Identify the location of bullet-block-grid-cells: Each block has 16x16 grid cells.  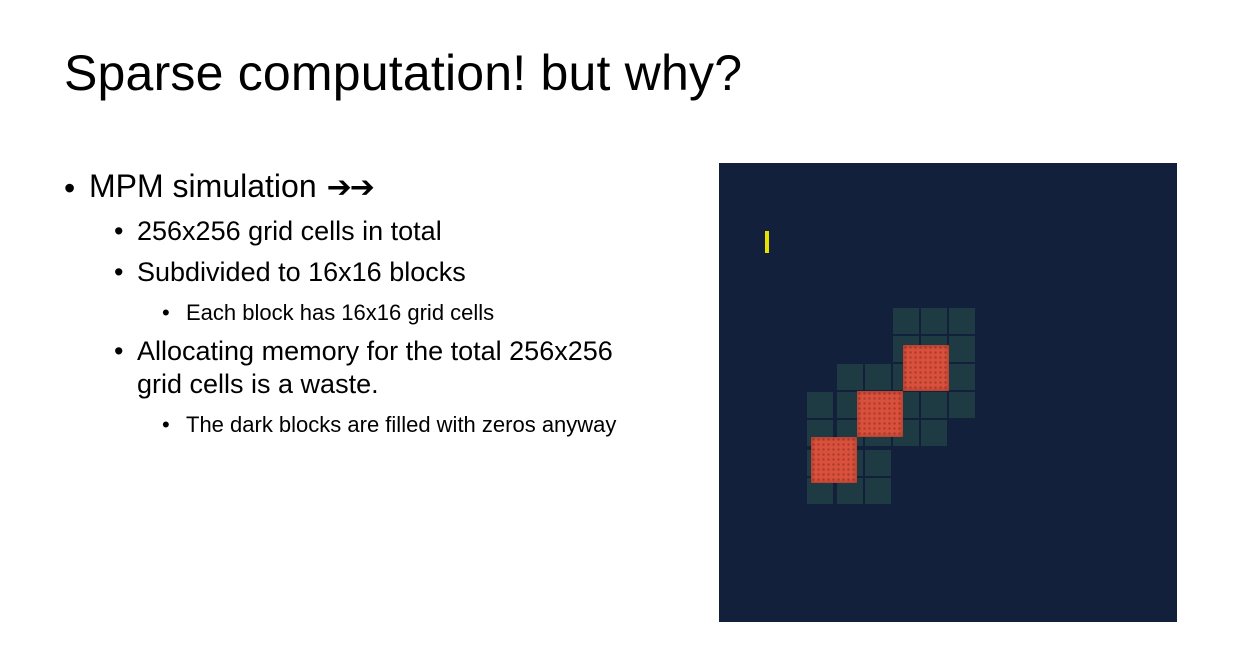
(340, 312).